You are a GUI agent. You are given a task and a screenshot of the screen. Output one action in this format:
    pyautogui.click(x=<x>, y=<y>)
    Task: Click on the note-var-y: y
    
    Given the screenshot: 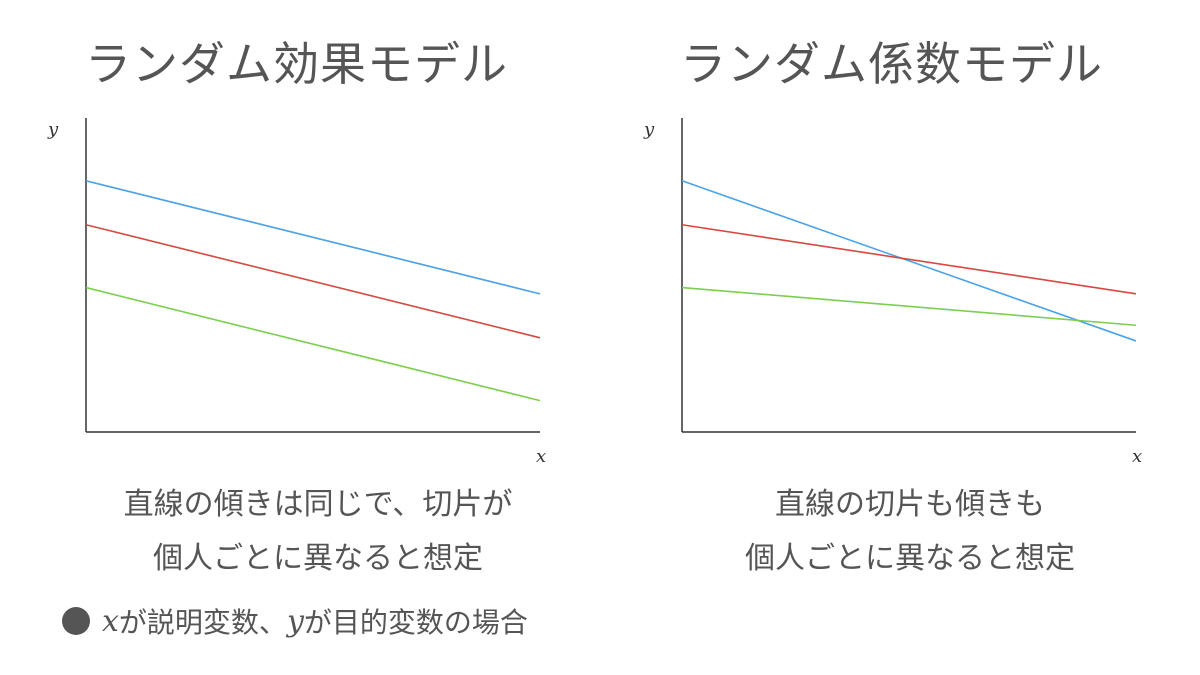 What is the action you would take?
    pyautogui.click(x=295, y=621)
    